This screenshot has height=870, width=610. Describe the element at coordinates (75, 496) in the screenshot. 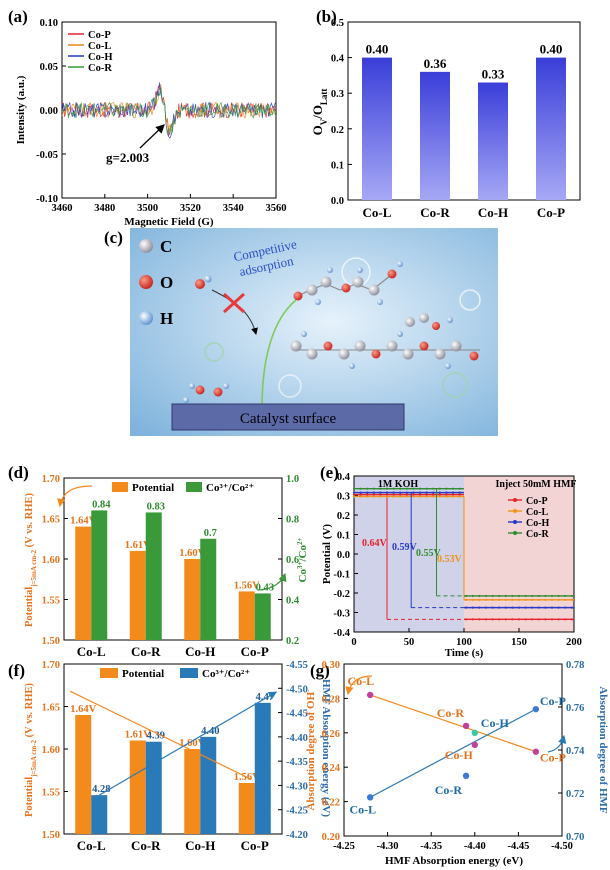

I see `panel-d-left-arrow` at that location.